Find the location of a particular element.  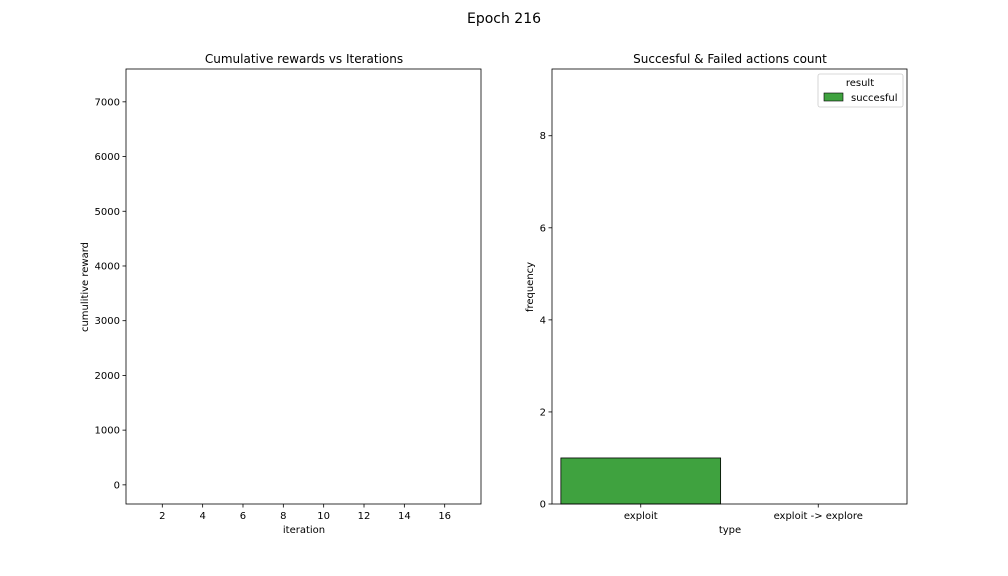

right-x-axis-label: type is located at coordinates (730, 530).